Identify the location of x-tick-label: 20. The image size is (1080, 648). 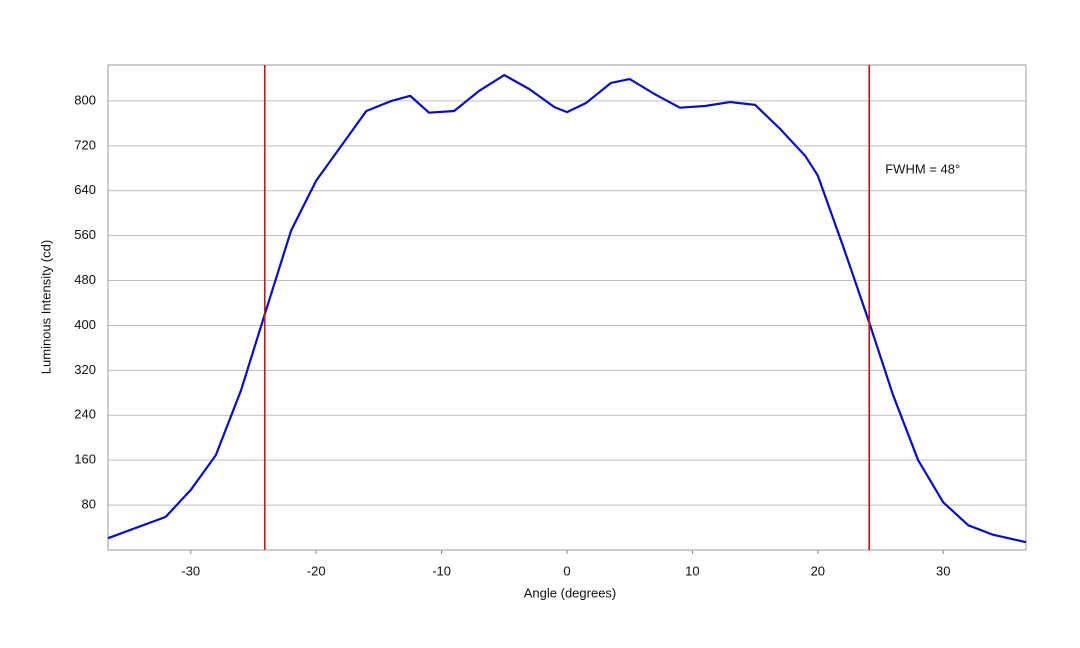
(818, 570).